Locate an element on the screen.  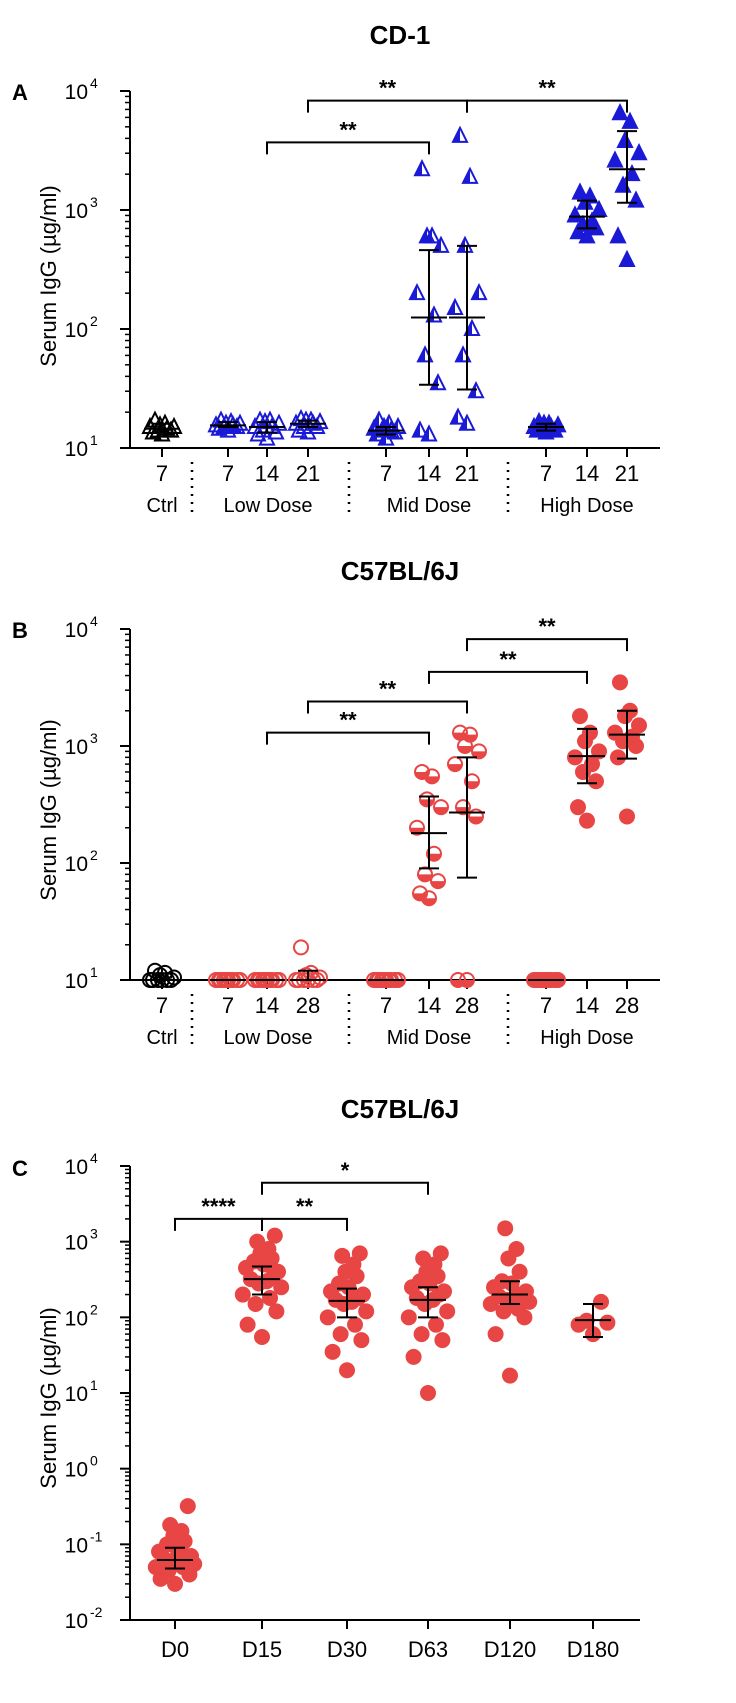
panel-2-y-tick-exponent: 4 is located at coordinates (94, 1158).